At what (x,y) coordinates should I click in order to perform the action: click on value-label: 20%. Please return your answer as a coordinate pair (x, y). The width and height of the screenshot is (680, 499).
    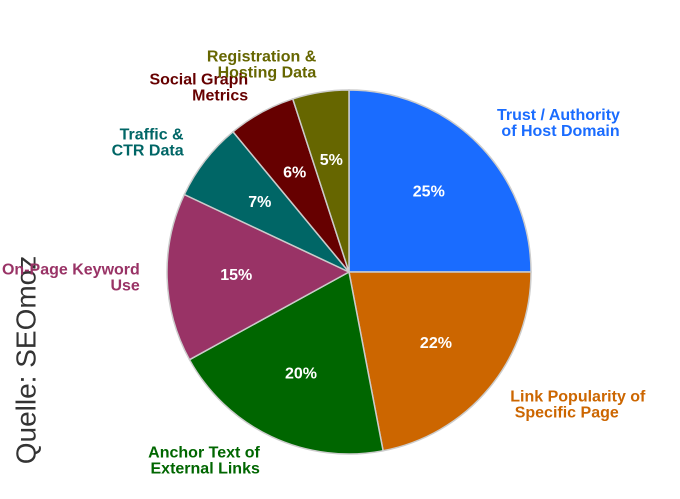
    Looking at the image, I should click on (301, 373).